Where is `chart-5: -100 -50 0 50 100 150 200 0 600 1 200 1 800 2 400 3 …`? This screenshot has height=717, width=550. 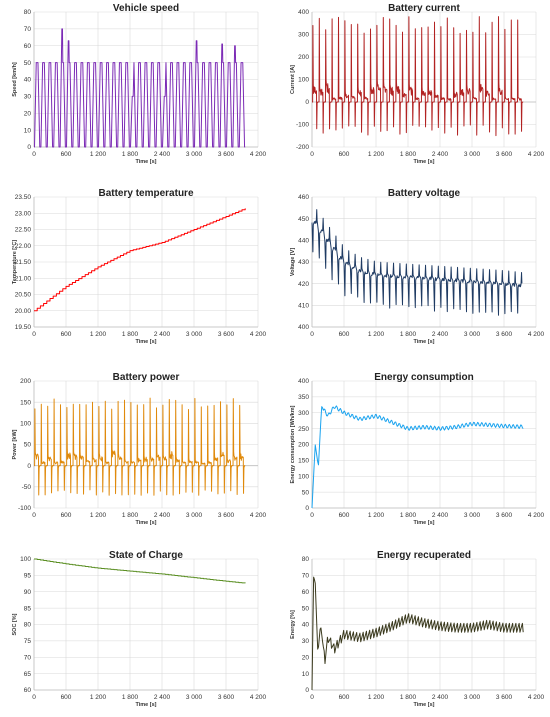 chart-5: -100 -50 0 50 100 150 200 0 600 1 200 1 800 2 400 3 … is located at coordinates (139, 449).